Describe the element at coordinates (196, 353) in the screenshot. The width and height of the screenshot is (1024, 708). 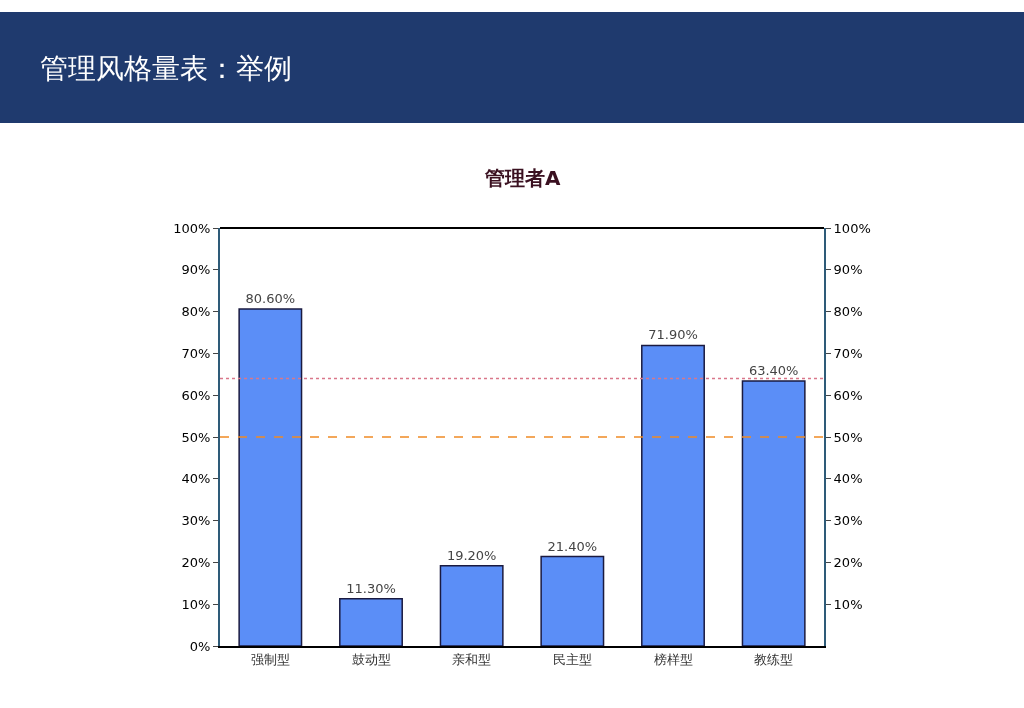
I see `y-tick-label: 70%` at that location.